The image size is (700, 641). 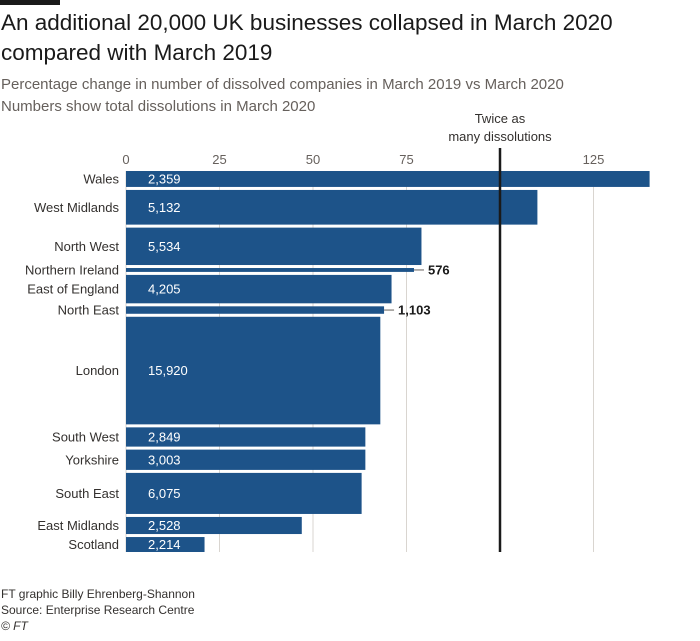 I want to click on category-label-wales: Wales, so click(x=101, y=178).